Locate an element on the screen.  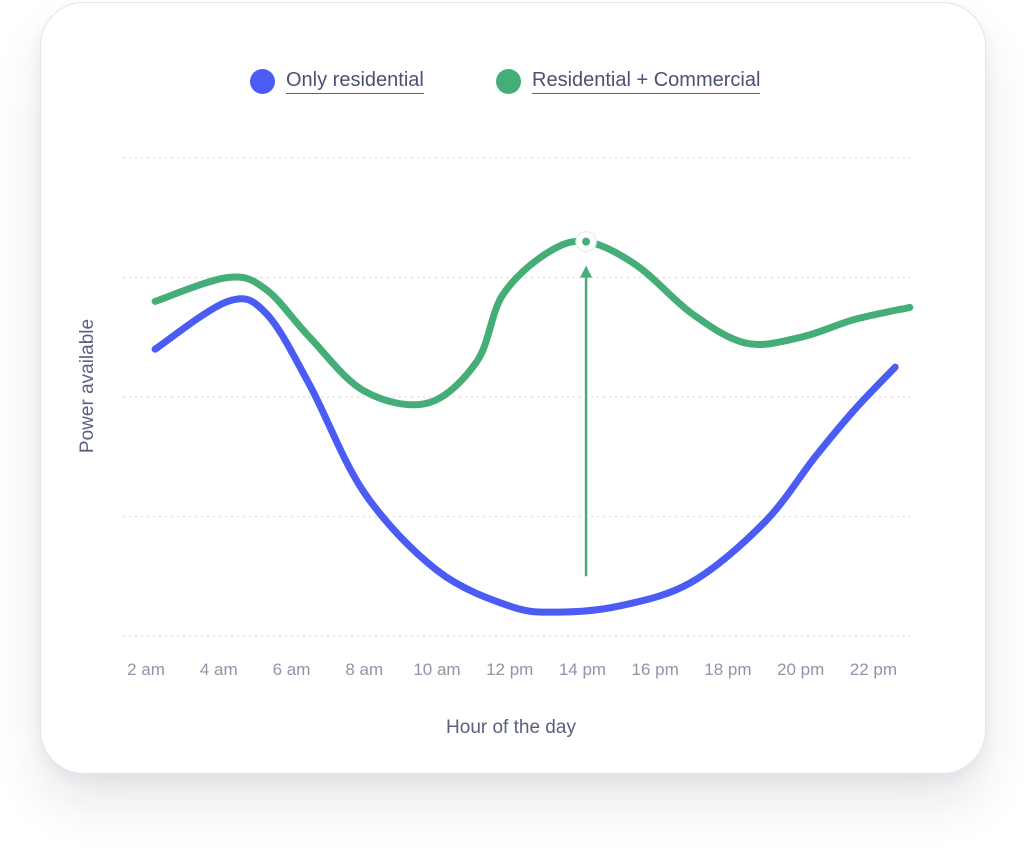
x-tick-label: 2 am is located at coordinates (146, 669).